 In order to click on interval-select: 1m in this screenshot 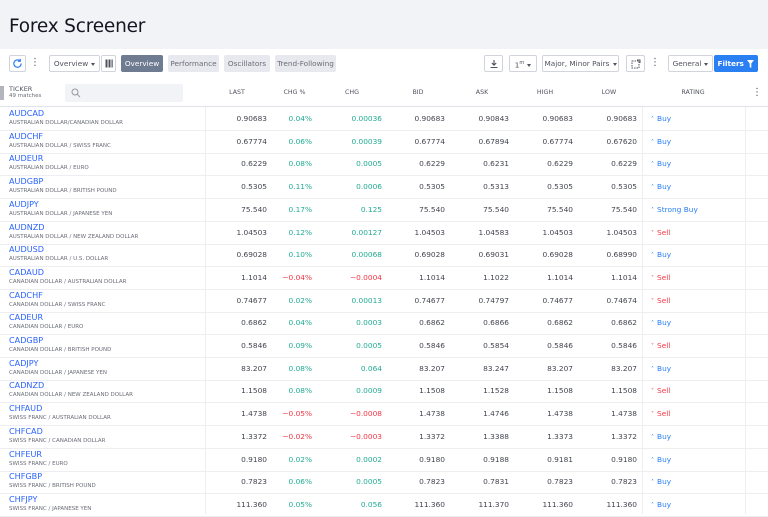, I will do `click(523, 63)`.